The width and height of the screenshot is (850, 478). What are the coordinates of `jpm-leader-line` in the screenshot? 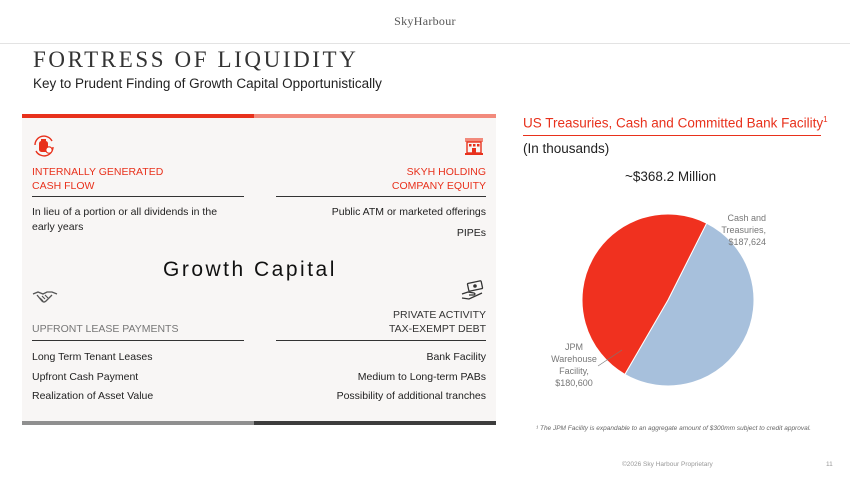 It's located at (610, 358).